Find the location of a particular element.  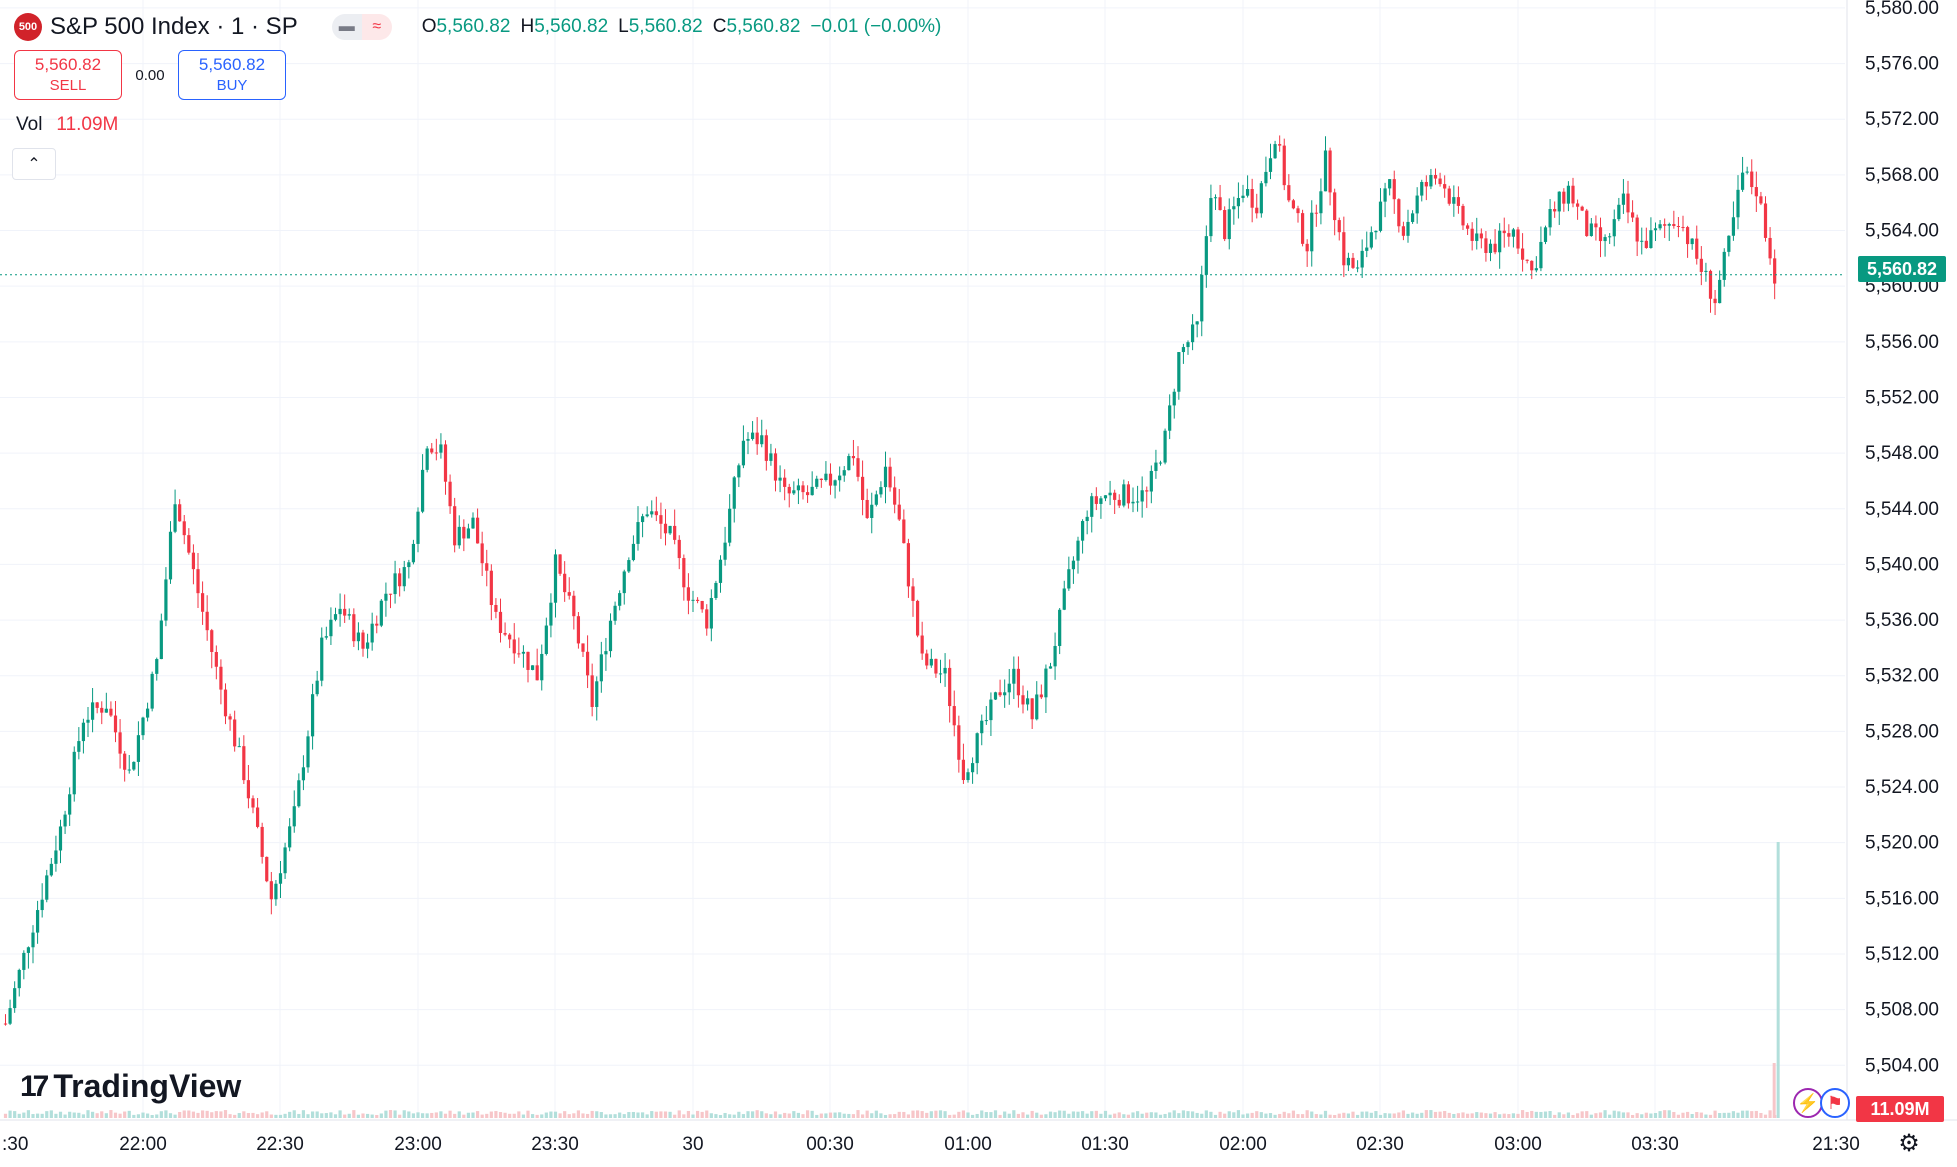

sell-button: 5,560.82 SELL is located at coordinates (68, 75).